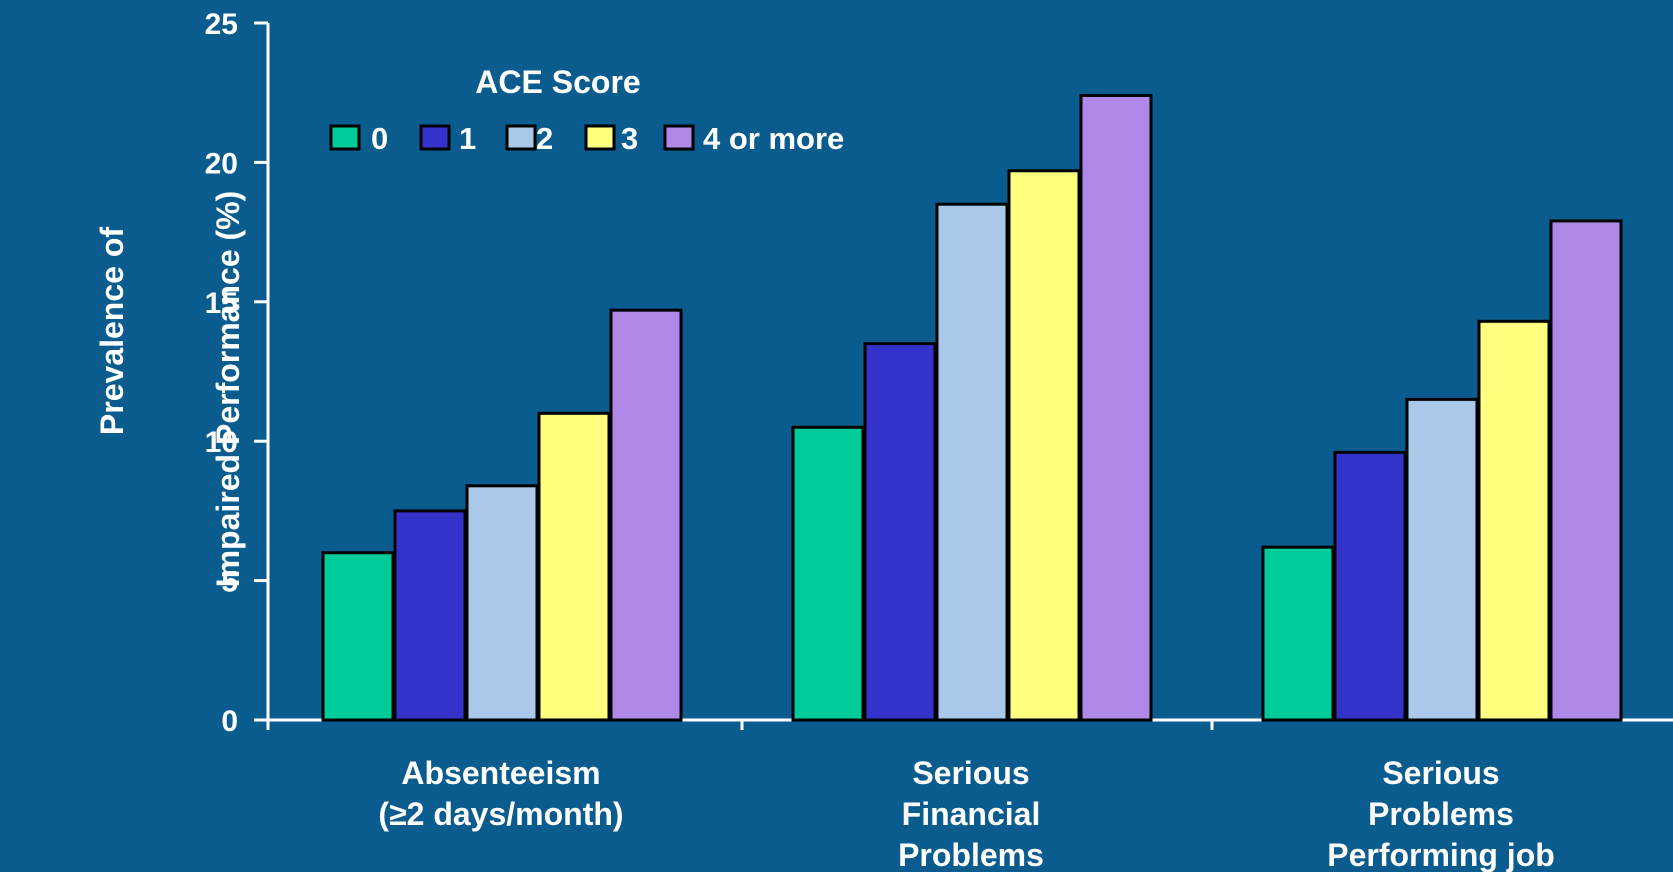 This screenshot has height=872, width=1673. I want to click on x-category-label: Absenteeism, so click(500, 773).